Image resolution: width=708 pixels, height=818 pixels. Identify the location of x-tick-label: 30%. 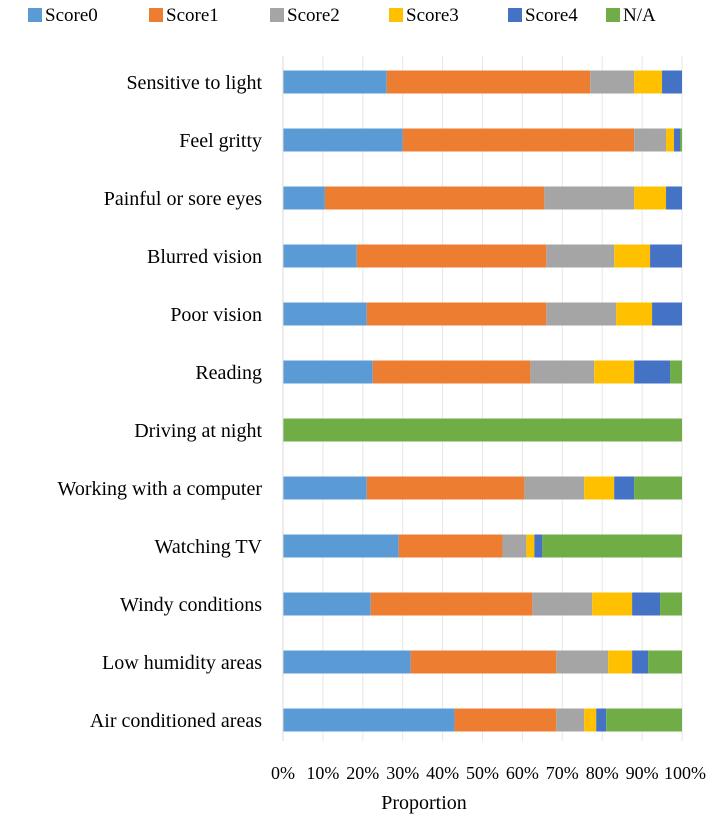
(402, 773).